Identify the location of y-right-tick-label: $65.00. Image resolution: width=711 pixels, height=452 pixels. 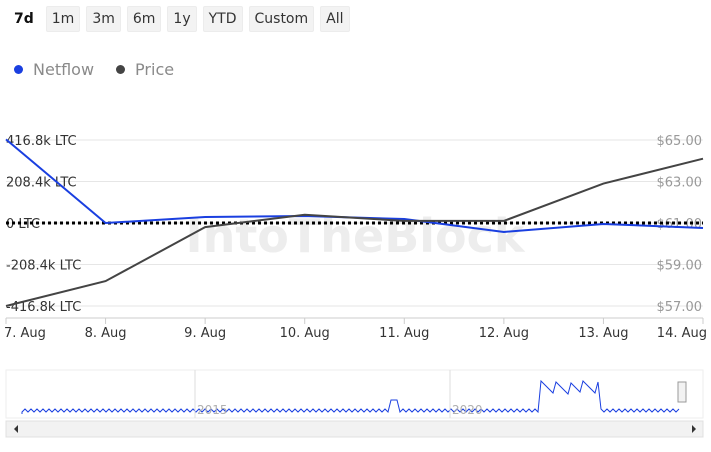
(680, 141).